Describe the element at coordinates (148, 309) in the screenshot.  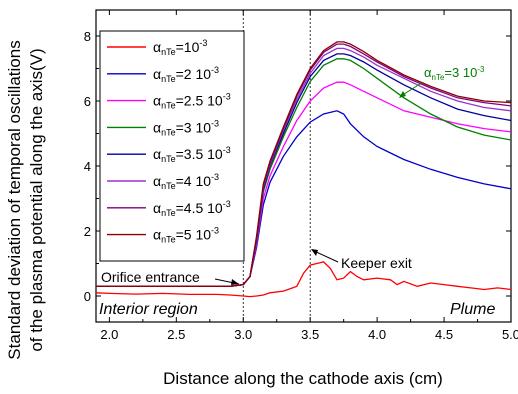
I see `interior-region-label: Interior region` at that location.